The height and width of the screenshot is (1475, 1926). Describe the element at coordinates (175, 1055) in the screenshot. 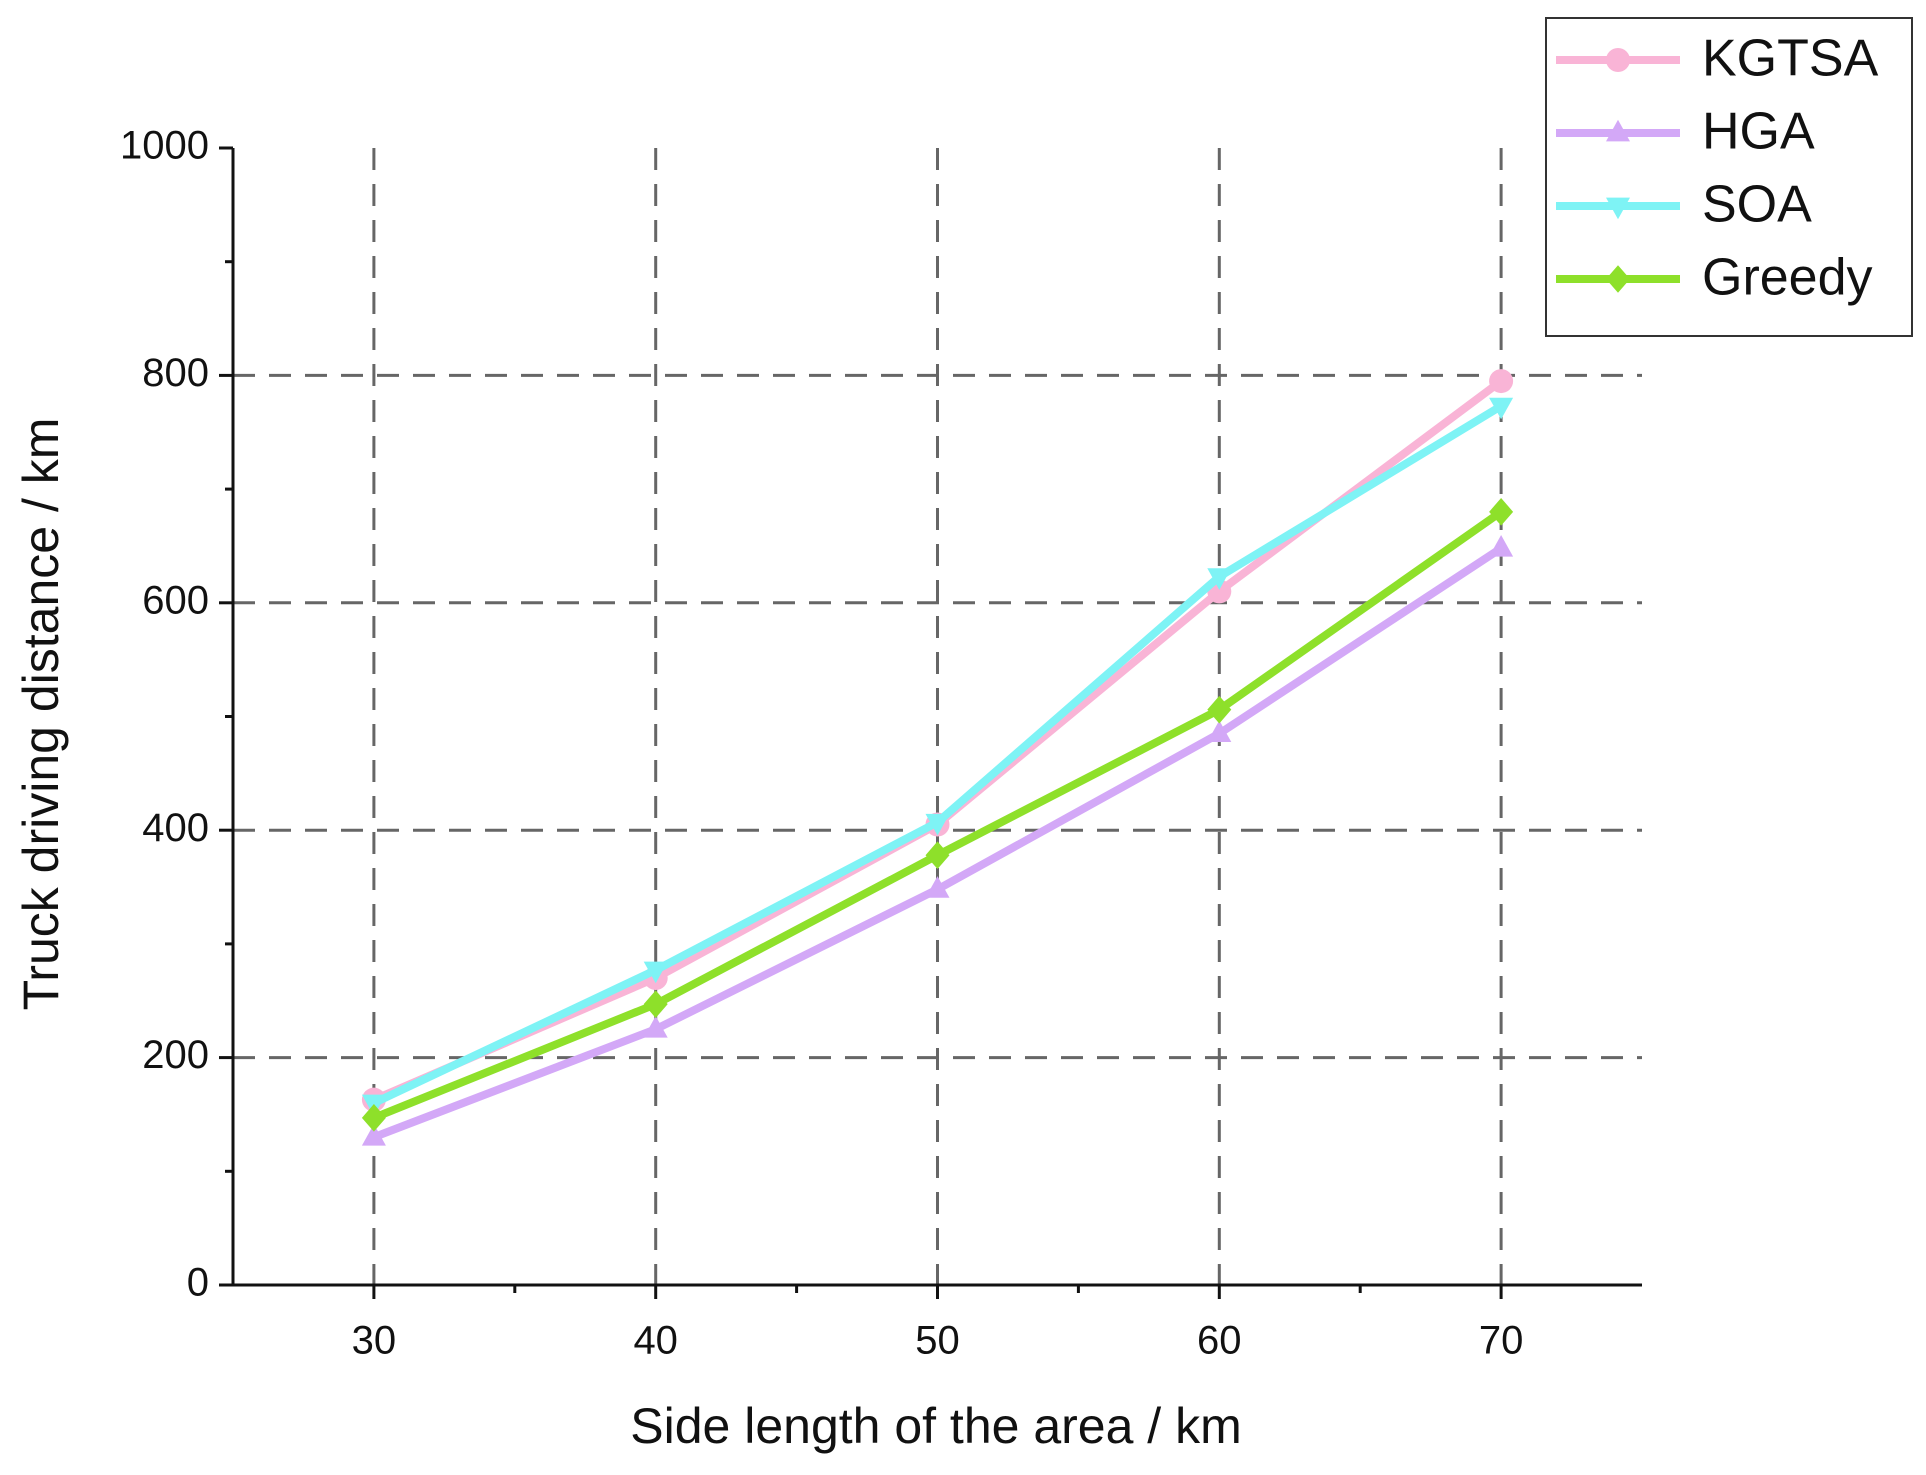

I see `y-tick-label: 200` at that location.